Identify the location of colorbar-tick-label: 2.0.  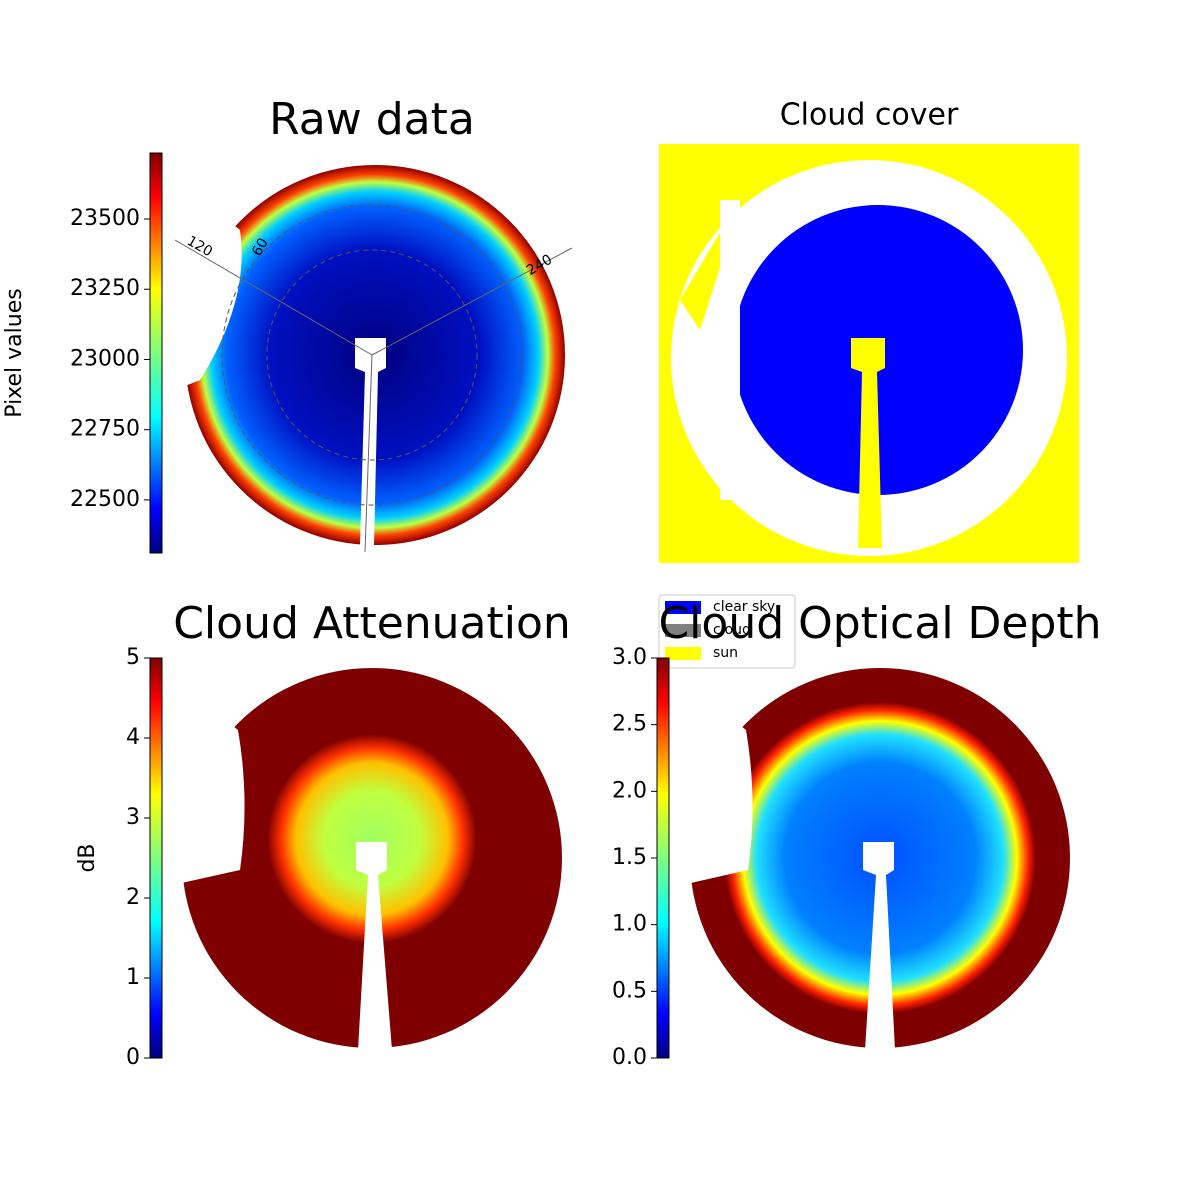
(629, 790).